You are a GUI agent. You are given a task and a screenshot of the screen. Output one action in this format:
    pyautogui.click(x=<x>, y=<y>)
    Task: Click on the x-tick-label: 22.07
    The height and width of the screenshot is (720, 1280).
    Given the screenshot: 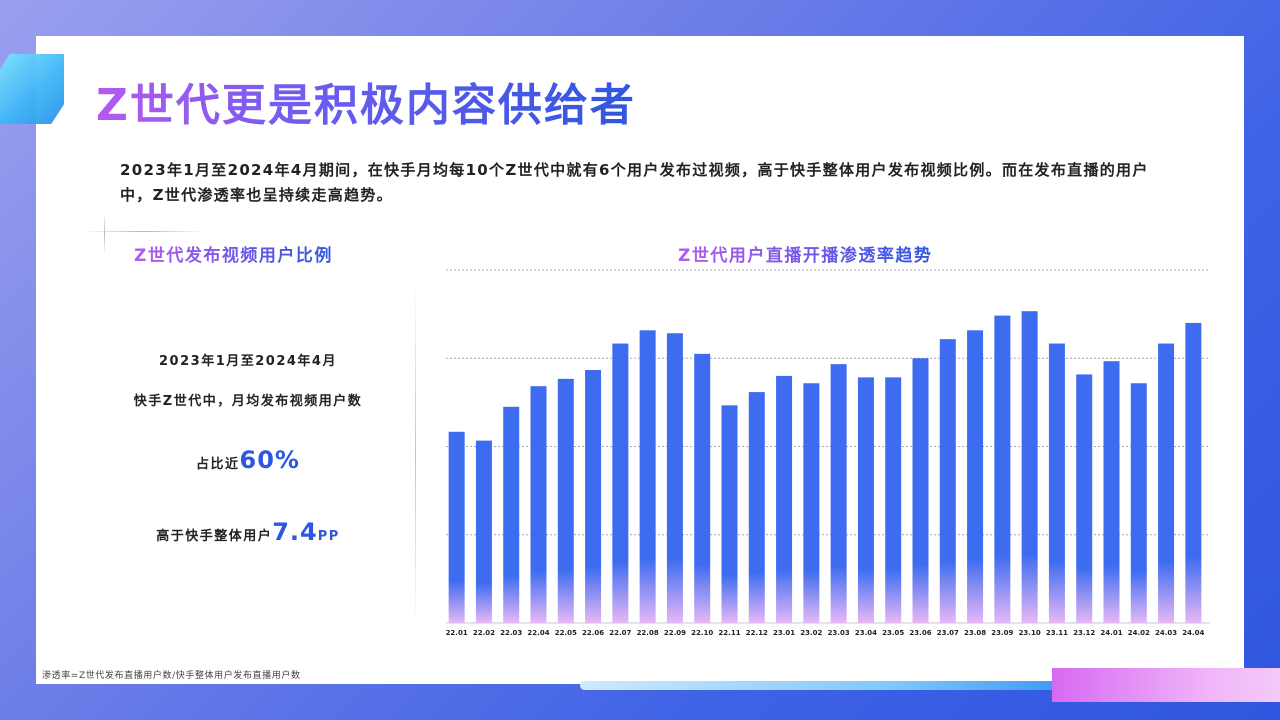 What is the action you would take?
    pyautogui.click(x=620, y=633)
    